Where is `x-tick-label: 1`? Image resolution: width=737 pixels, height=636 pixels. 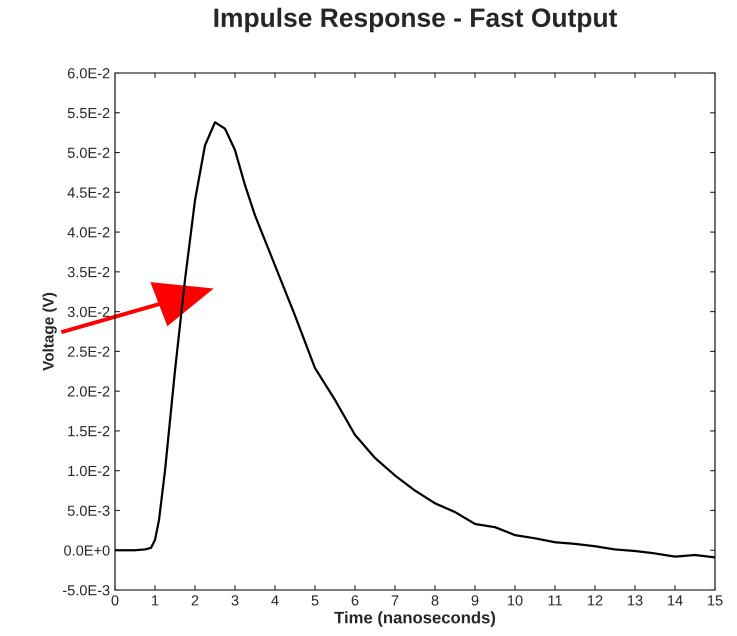 x-tick-label: 1 is located at coordinates (155, 600).